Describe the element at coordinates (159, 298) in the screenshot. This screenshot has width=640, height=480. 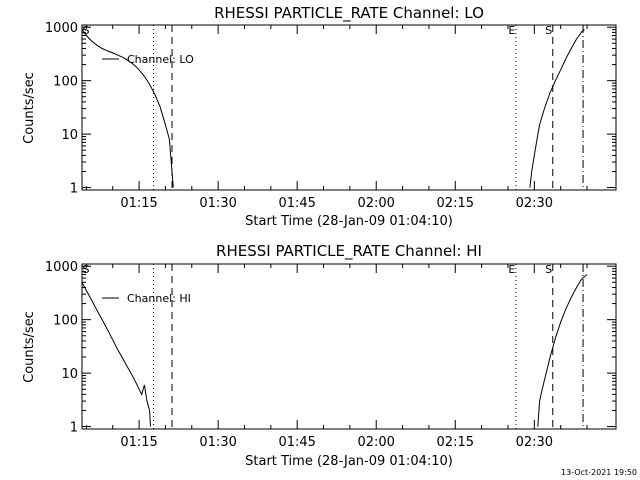
I see `legend-label: Channel: HI` at that location.